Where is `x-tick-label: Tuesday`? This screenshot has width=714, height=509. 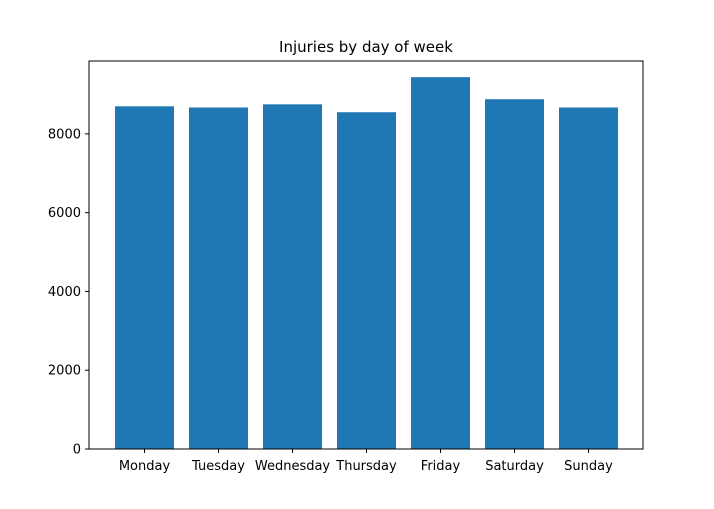
x-tick-label: Tuesday is located at coordinates (218, 466).